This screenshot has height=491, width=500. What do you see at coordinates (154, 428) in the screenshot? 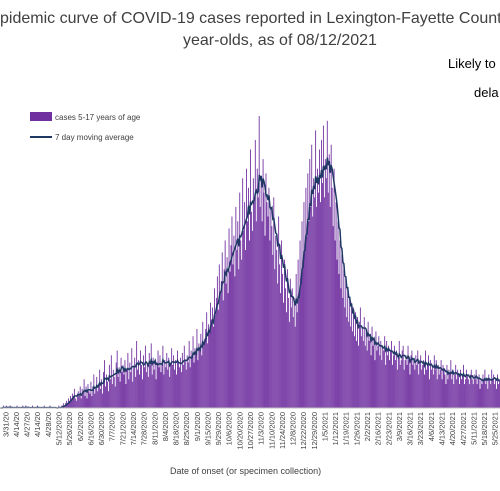
I see `x-tick-label: 8/11/2020` at bounding box center [154, 428].